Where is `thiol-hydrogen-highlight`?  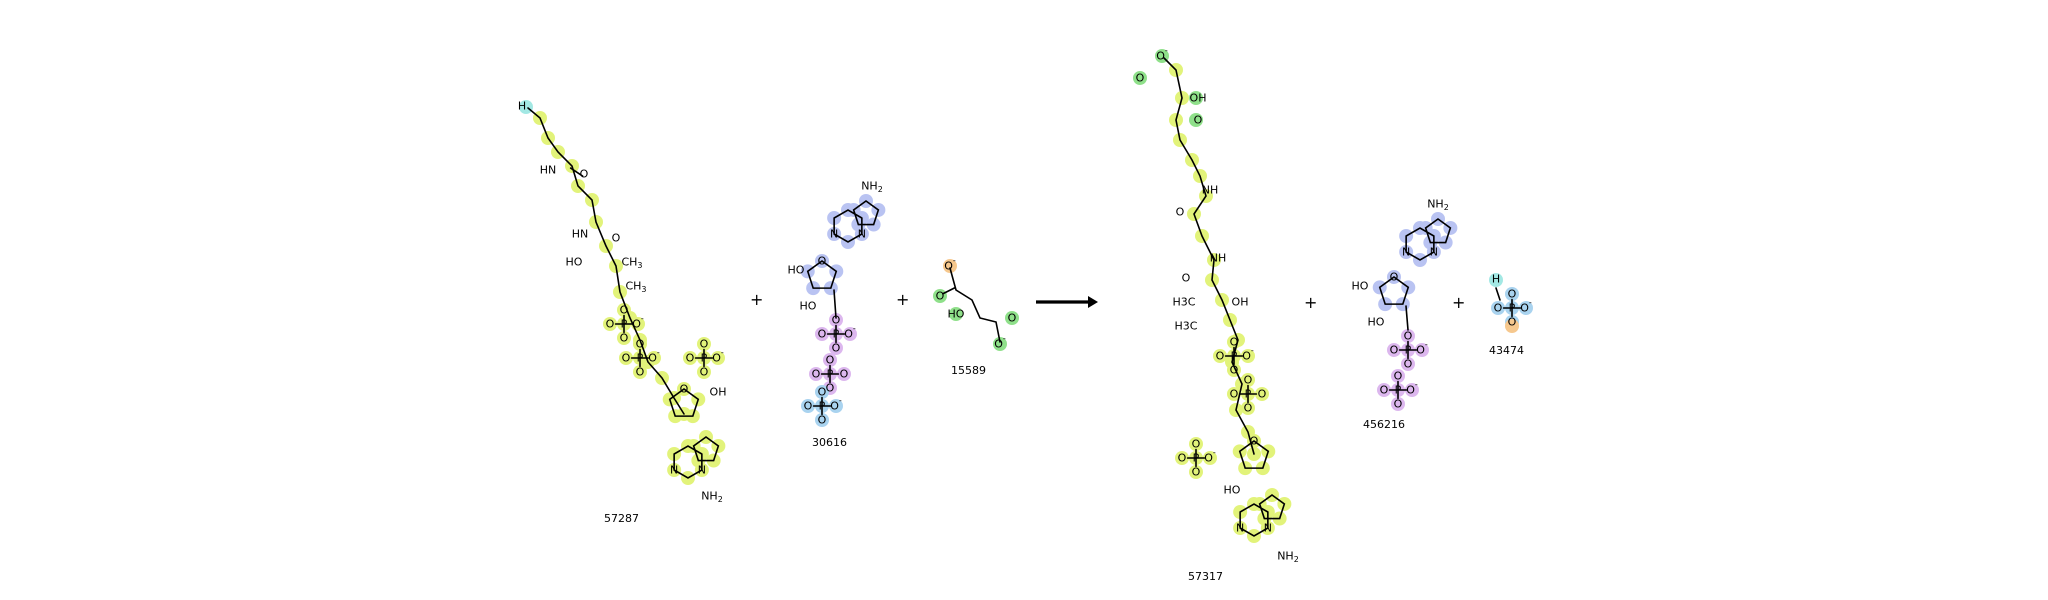 thiol-hydrogen-highlight is located at coordinates (526, 107).